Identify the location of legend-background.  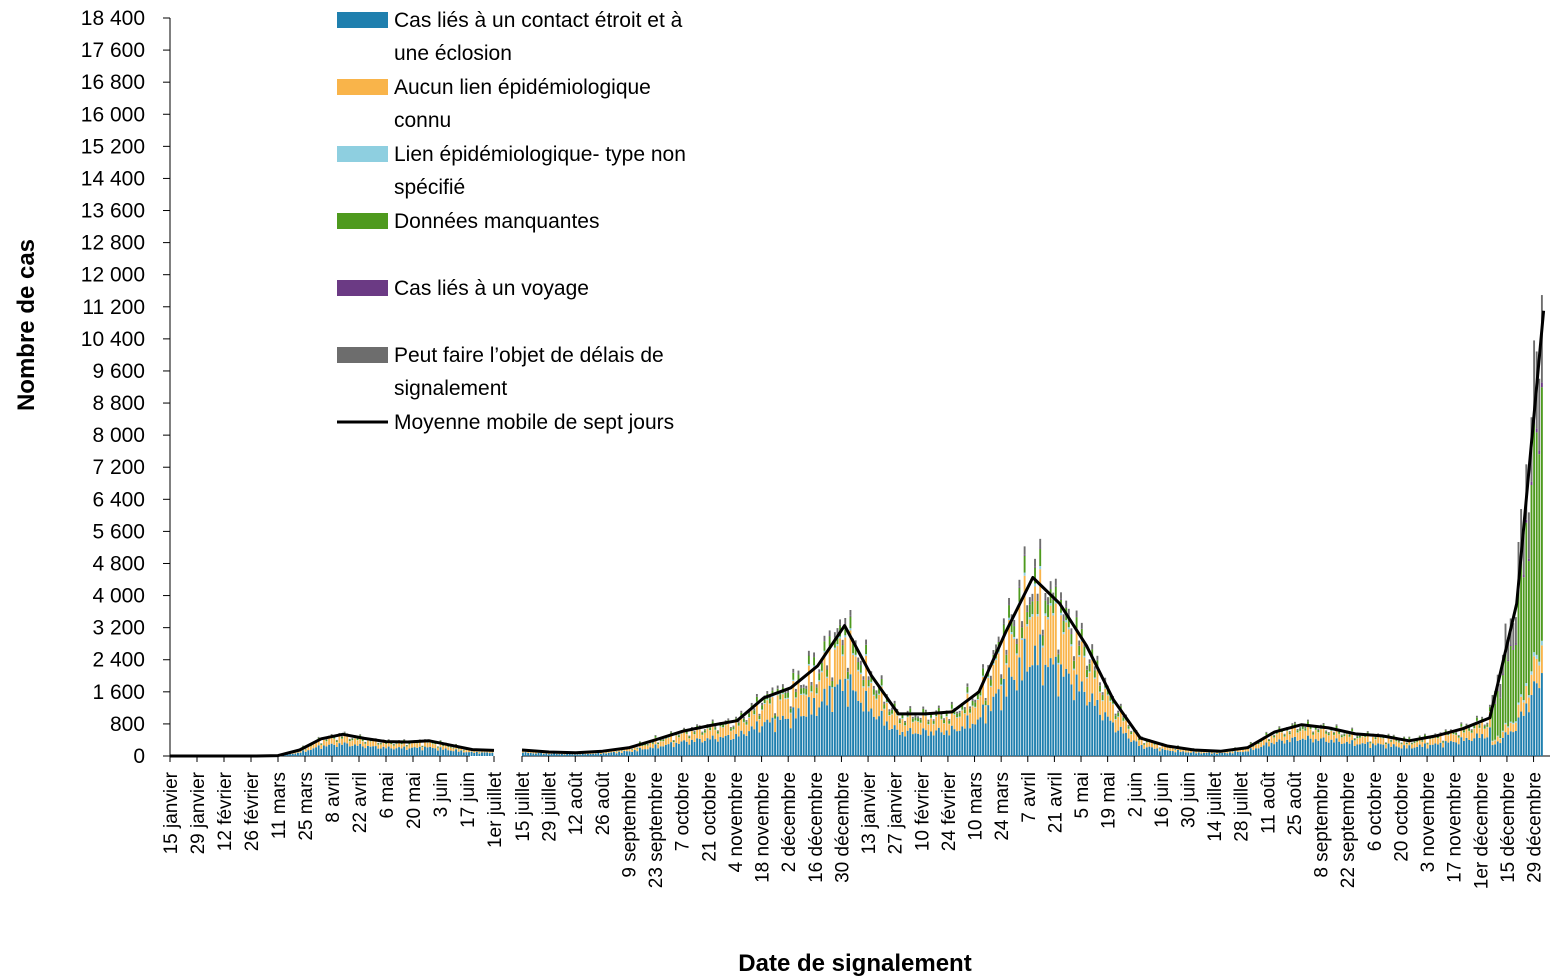
(534, 220).